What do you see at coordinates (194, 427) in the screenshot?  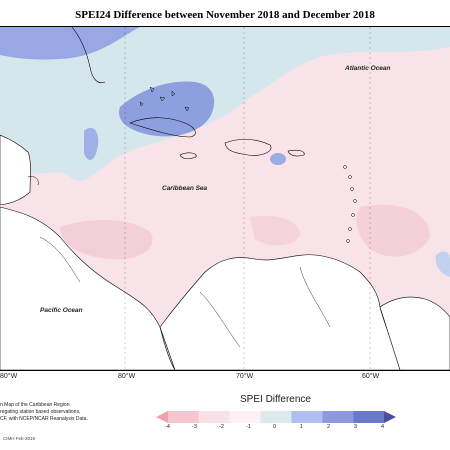 I see `legend-tick-label: -3` at bounding box center [194, 427].